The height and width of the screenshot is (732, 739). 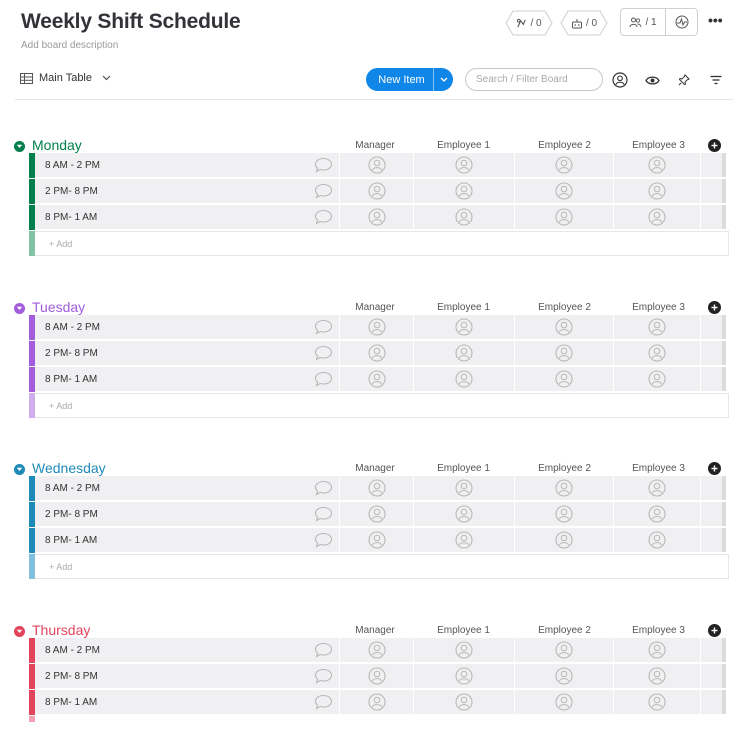 What do you see at coordinates (715, 20) in the screenshot?
I see `more-options-button: •••` at bounding box center [715, 20].